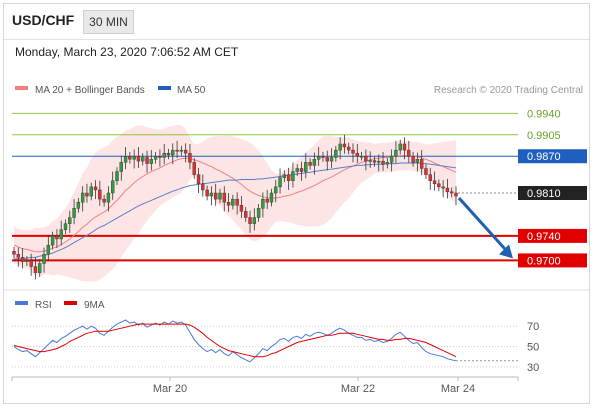 Image resolution: width=594 pixels, height=409 pixels. Describe the element at coordinates (170, 389) in the screenshot. I see `x-tick-label: Mar 20` at that location.